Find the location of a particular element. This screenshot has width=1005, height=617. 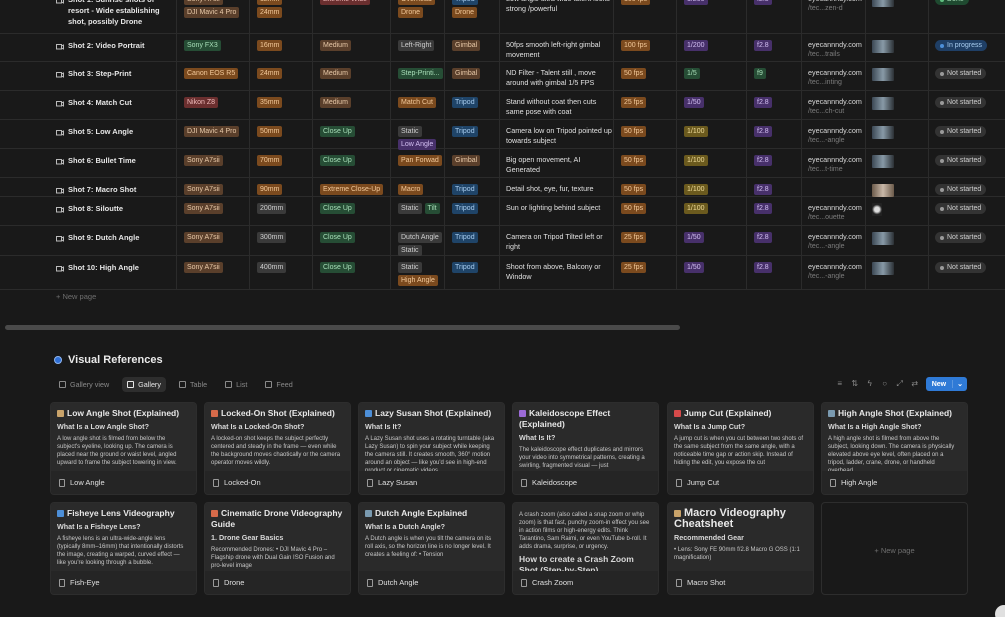

expand-icon: ⤢ is located at coordinates (899, 383).